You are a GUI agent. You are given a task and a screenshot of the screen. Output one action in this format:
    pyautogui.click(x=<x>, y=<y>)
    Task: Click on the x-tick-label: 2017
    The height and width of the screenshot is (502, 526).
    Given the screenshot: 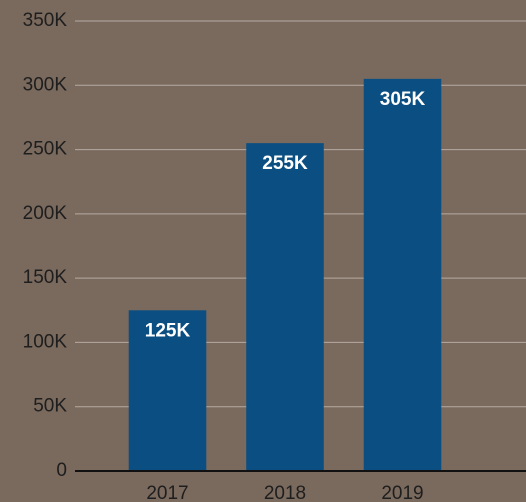 What is the action you would take?
    pyautogui.click(x=167, y=492)
    